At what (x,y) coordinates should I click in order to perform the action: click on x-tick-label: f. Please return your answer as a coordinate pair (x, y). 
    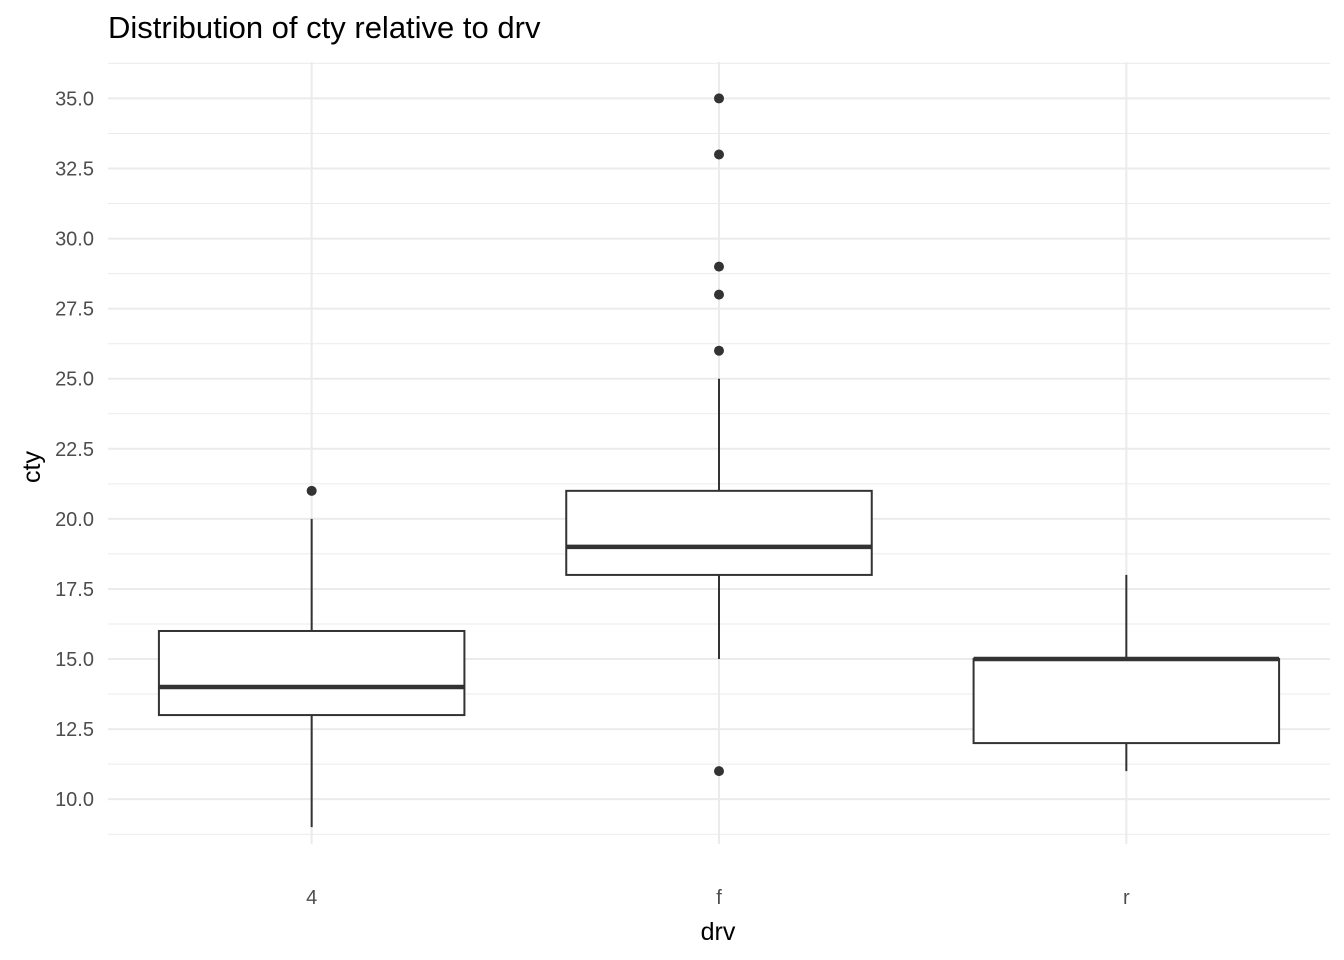
    Looking at the image, I should click on (719, 898).